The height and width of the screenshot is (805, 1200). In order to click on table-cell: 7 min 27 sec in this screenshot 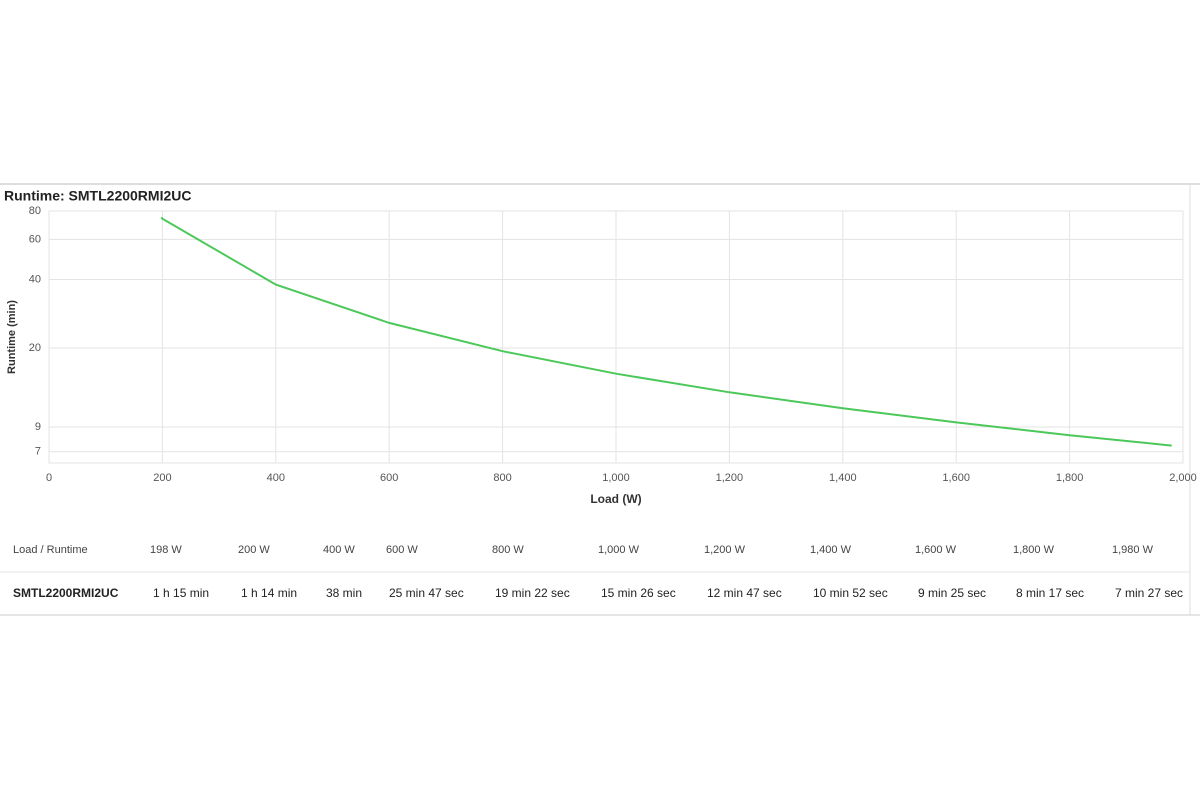, I will do `click(1149, 593)`.